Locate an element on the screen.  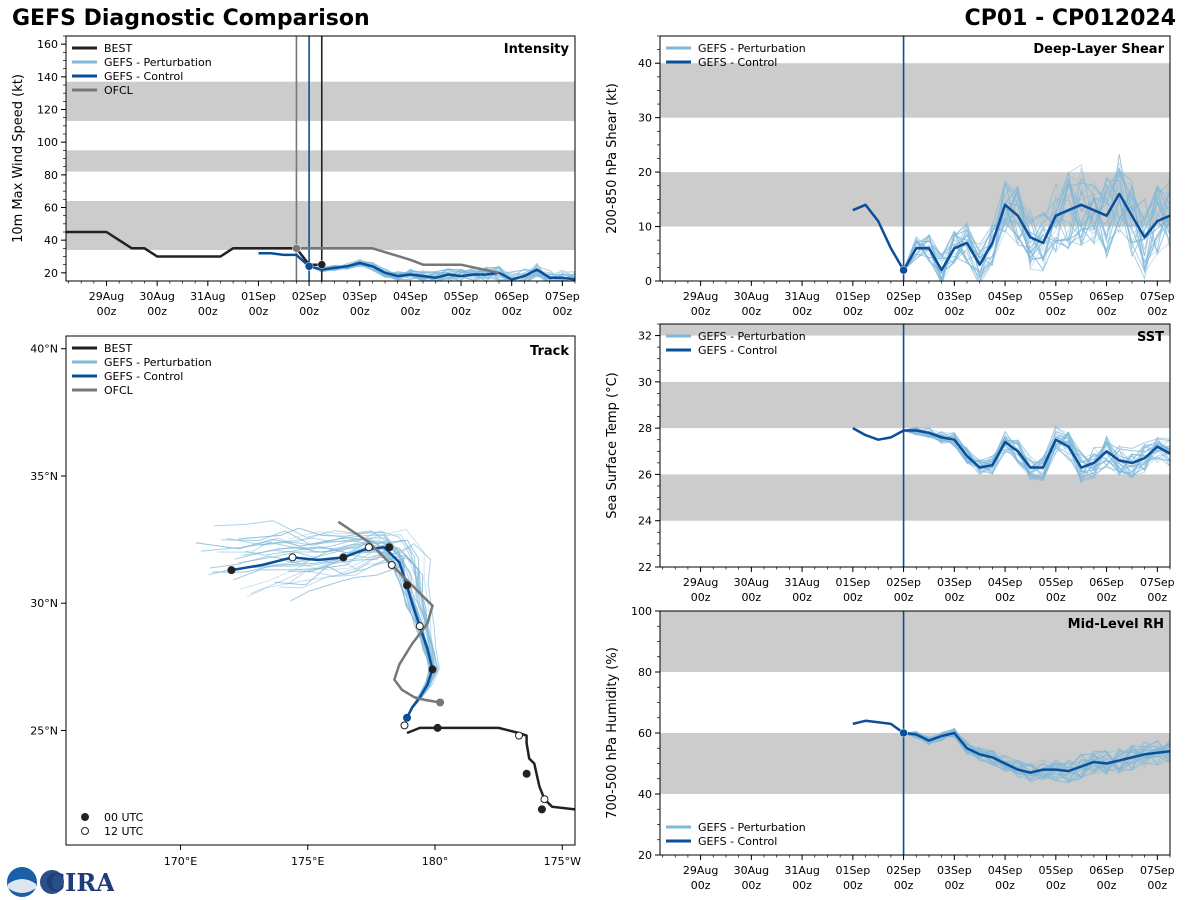
y-tick-label: 60 is located at coordinates (51, 208).